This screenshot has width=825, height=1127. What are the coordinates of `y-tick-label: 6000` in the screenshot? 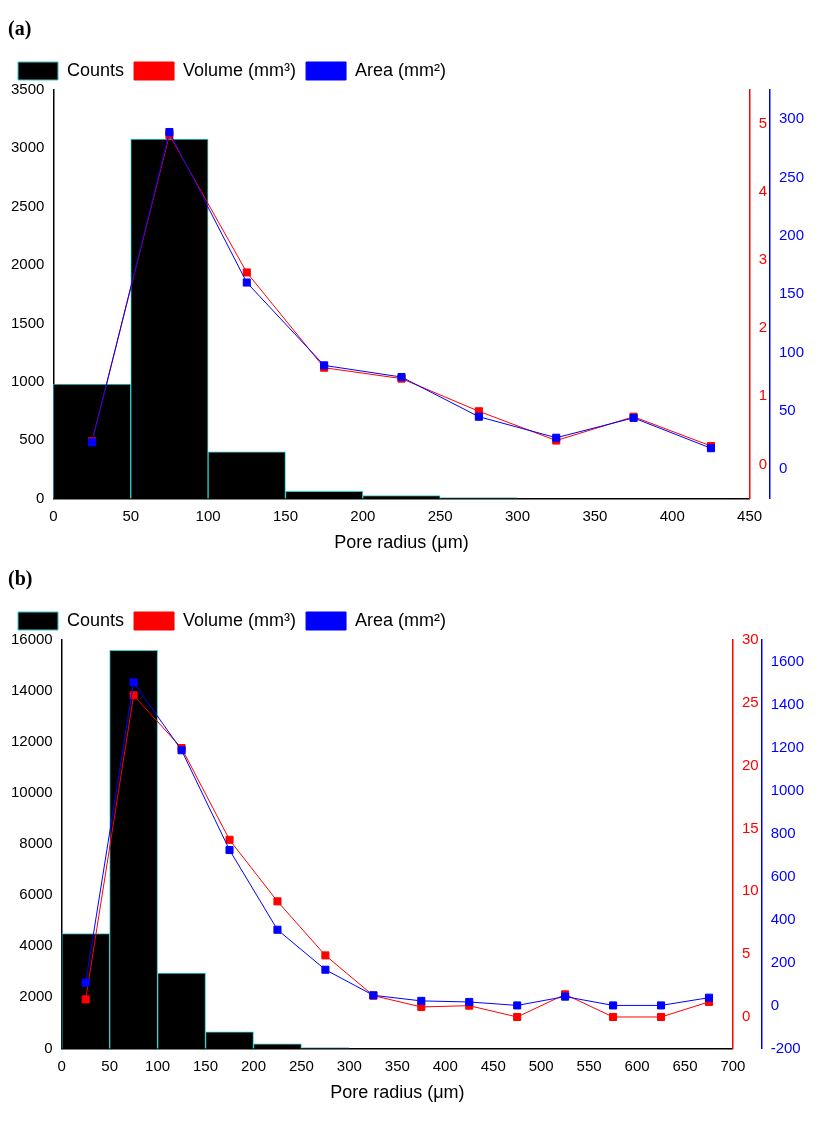 It's located at (36, 894).